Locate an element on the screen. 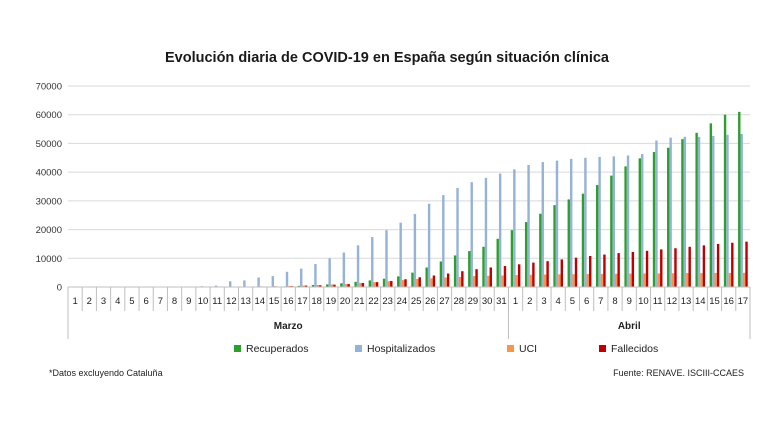 The height and width of the screenshot is (422, 774). x-tick-label: 15 is located at coordinates (274, 301).